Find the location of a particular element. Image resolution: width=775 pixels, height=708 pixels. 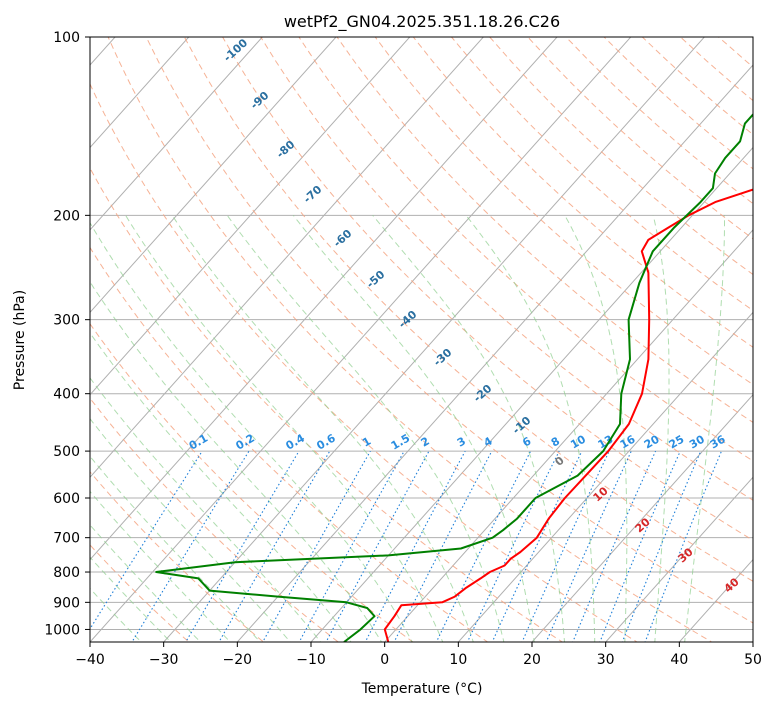

x-tick-label: −30 is located at coordinates (164, 660).